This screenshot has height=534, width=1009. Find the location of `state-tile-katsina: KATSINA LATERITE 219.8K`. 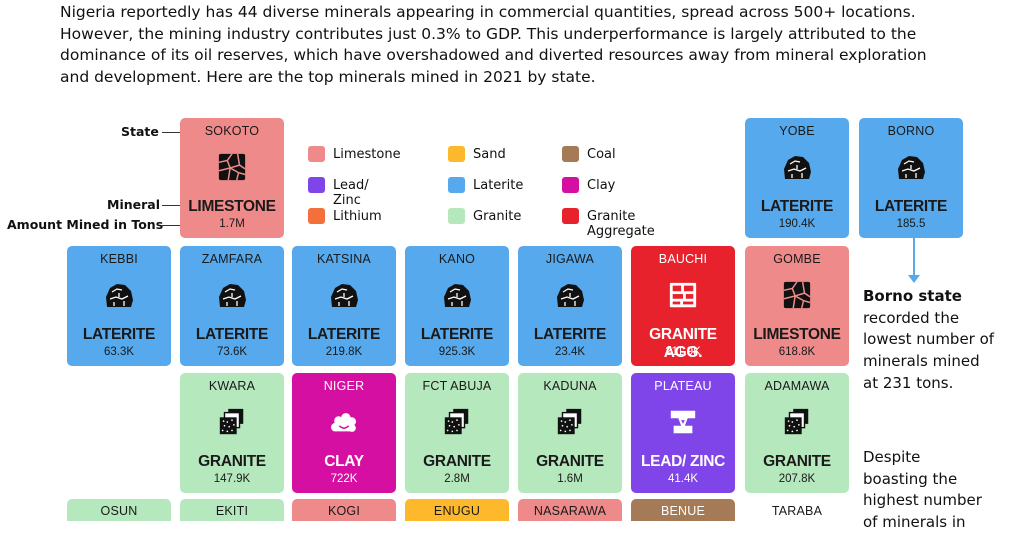

state-tile-katsina: KATSINA LATERITE 219.8K is located at coordinates (344, 306).